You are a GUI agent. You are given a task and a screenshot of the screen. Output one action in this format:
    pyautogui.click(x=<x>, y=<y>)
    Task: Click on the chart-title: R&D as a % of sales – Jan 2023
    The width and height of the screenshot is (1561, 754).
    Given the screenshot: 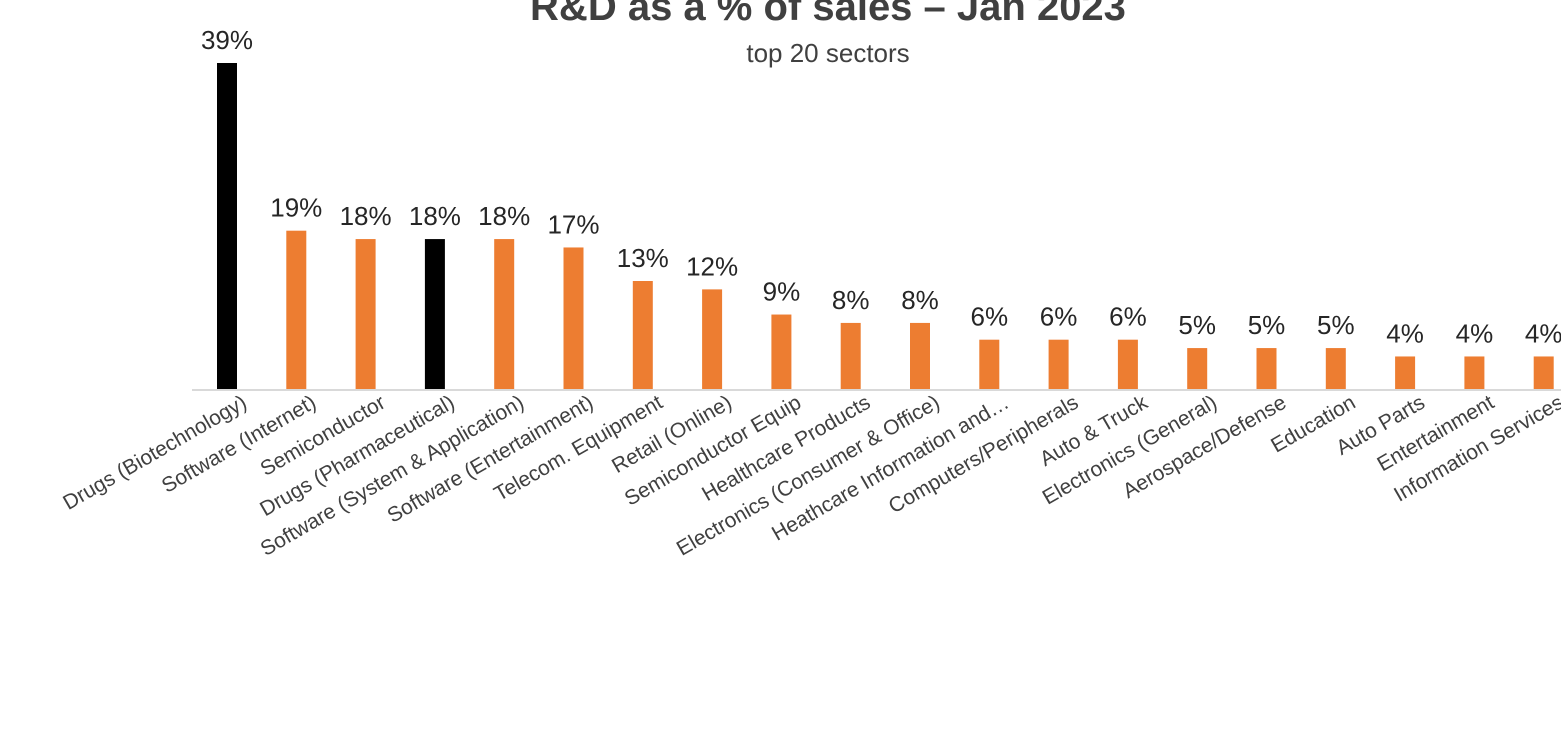 What is the action you would take?
    pyautogui.click(x=828, y=14)
    